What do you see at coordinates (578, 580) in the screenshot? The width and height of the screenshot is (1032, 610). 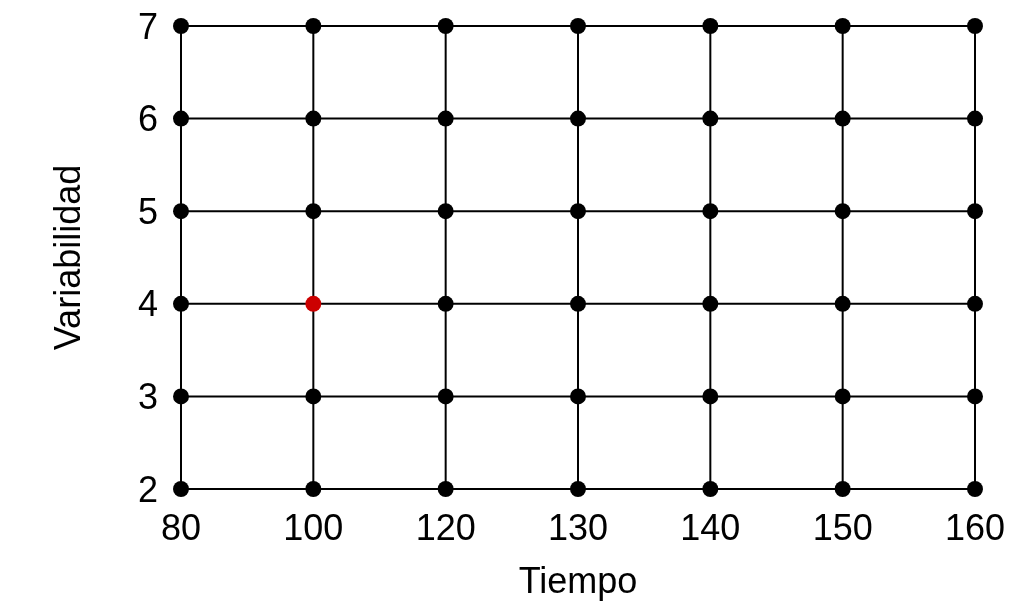 I see `x-axis-title: Tiempo` at bounding box center [578, 580].